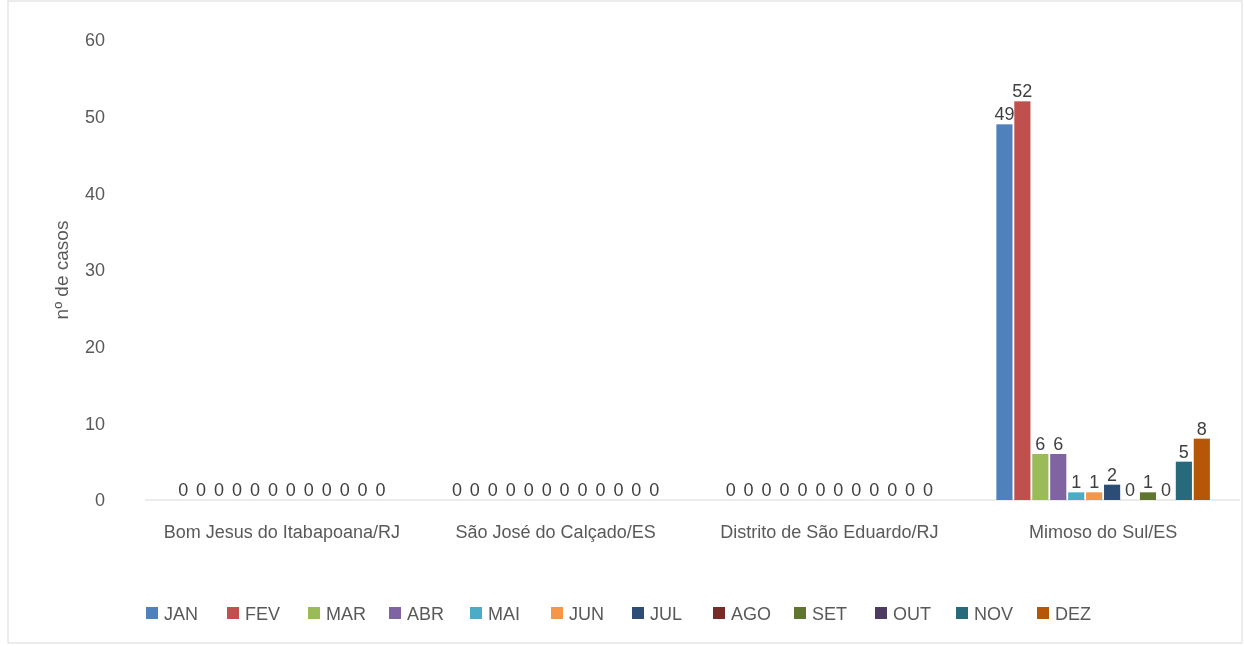  Describe the element at coordinates (61, 270) in the screenshot. I see `y-axis-title: nº de casos` at that location.